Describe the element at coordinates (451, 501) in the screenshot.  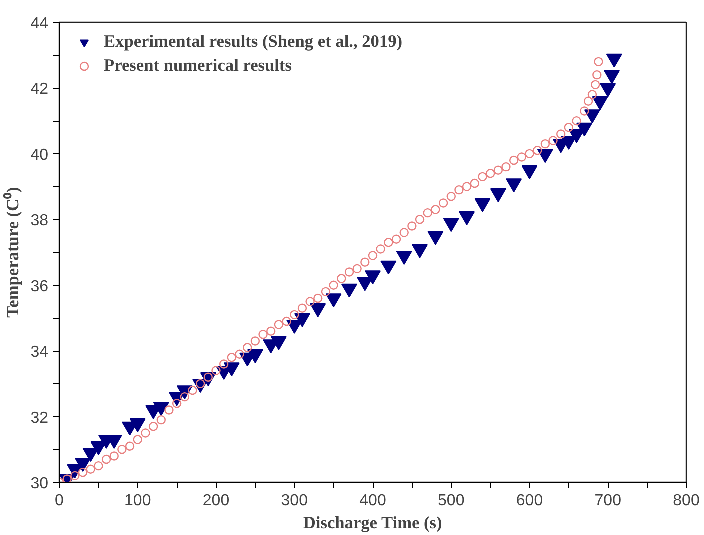
I see `x-tick-label: 500` at that location.